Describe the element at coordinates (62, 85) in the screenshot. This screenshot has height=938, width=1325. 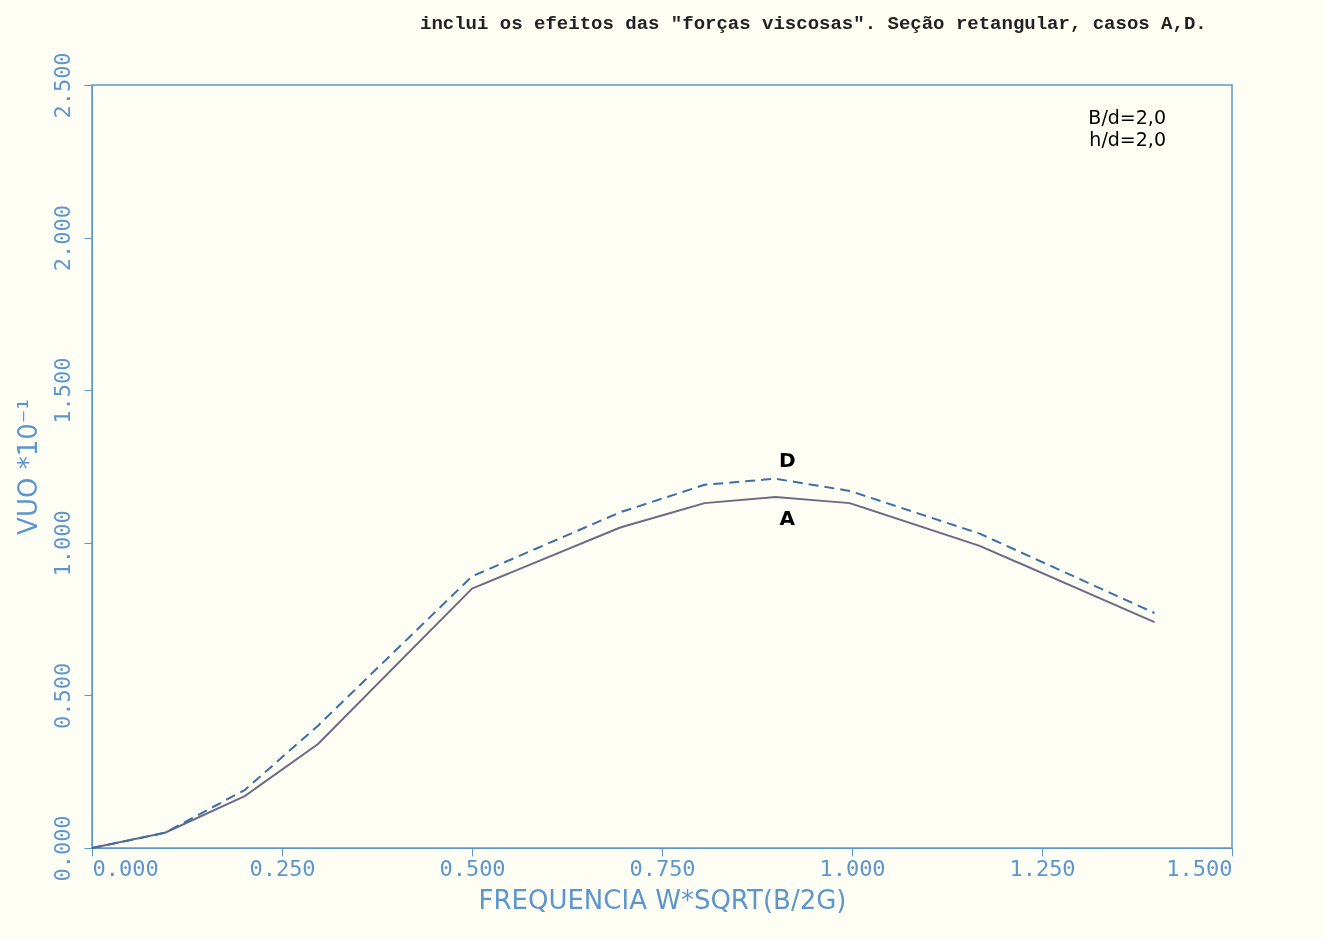
I see `y-tick-label: 2.500` at that location.